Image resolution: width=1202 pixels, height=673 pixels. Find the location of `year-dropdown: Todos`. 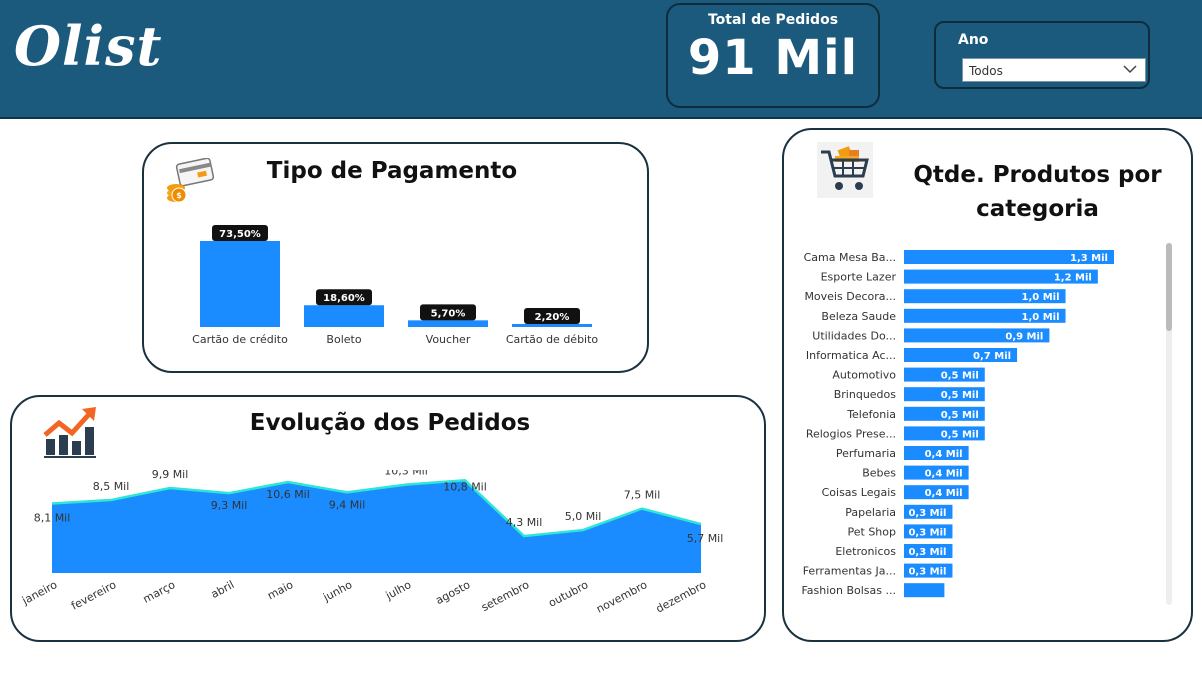

year-dropdown: Todos is located at coordinates (1054, 70).